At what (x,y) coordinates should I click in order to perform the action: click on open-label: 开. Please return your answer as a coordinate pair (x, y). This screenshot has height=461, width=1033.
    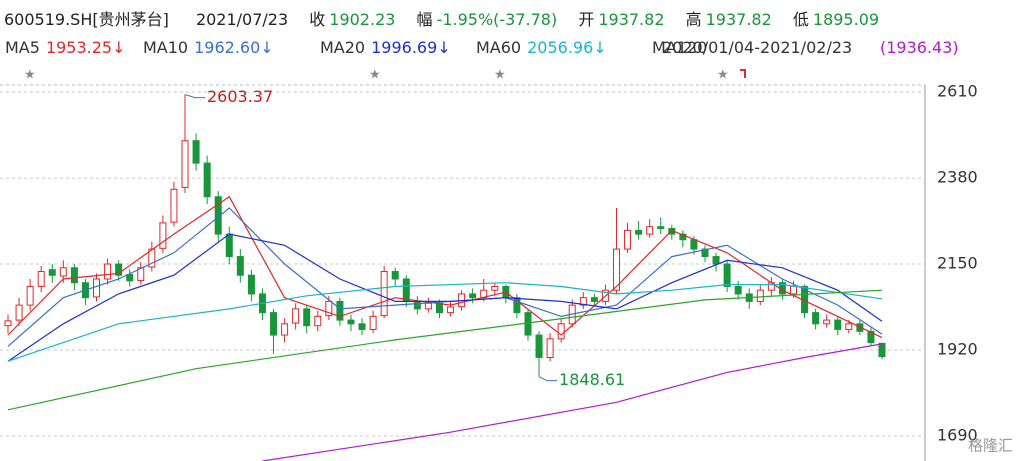
    Looking at the image, I should click on (586, 19).